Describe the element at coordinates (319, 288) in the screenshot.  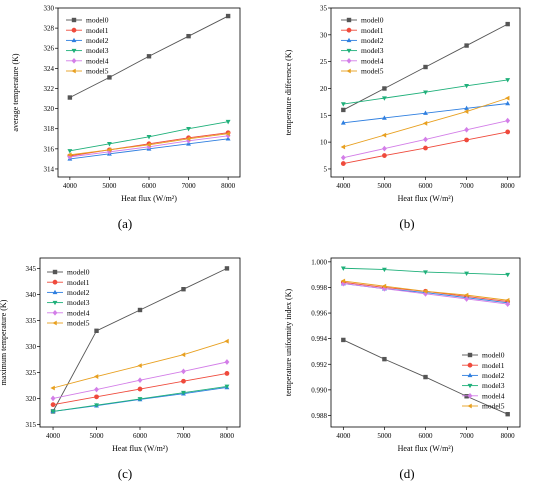
I see `y-tick-label: 0.998` at that location.